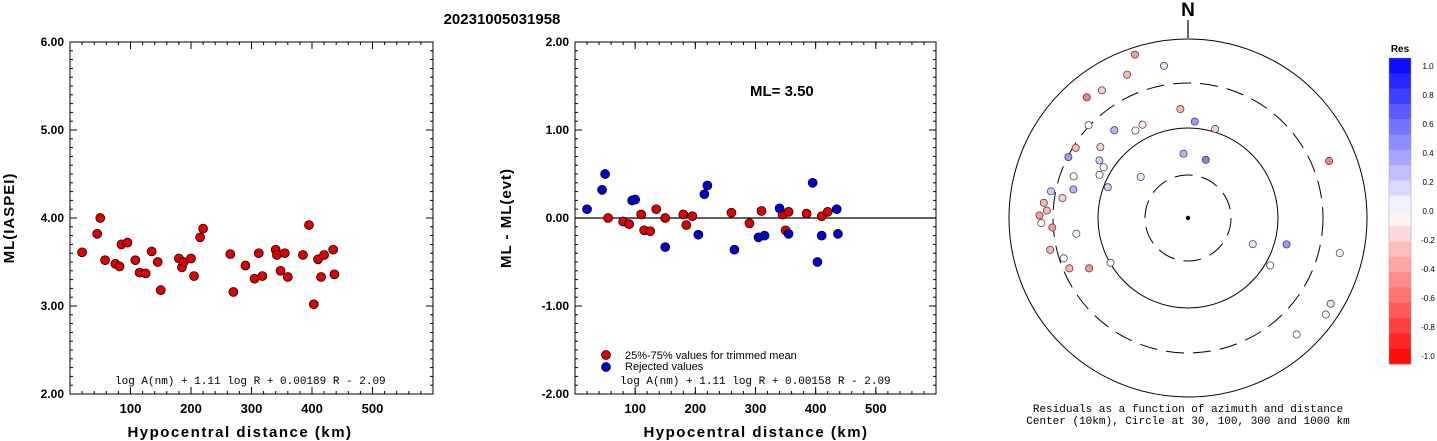  Describe the element at coordinates (208, 261) in the screenshot. I see `data-points` at that location.